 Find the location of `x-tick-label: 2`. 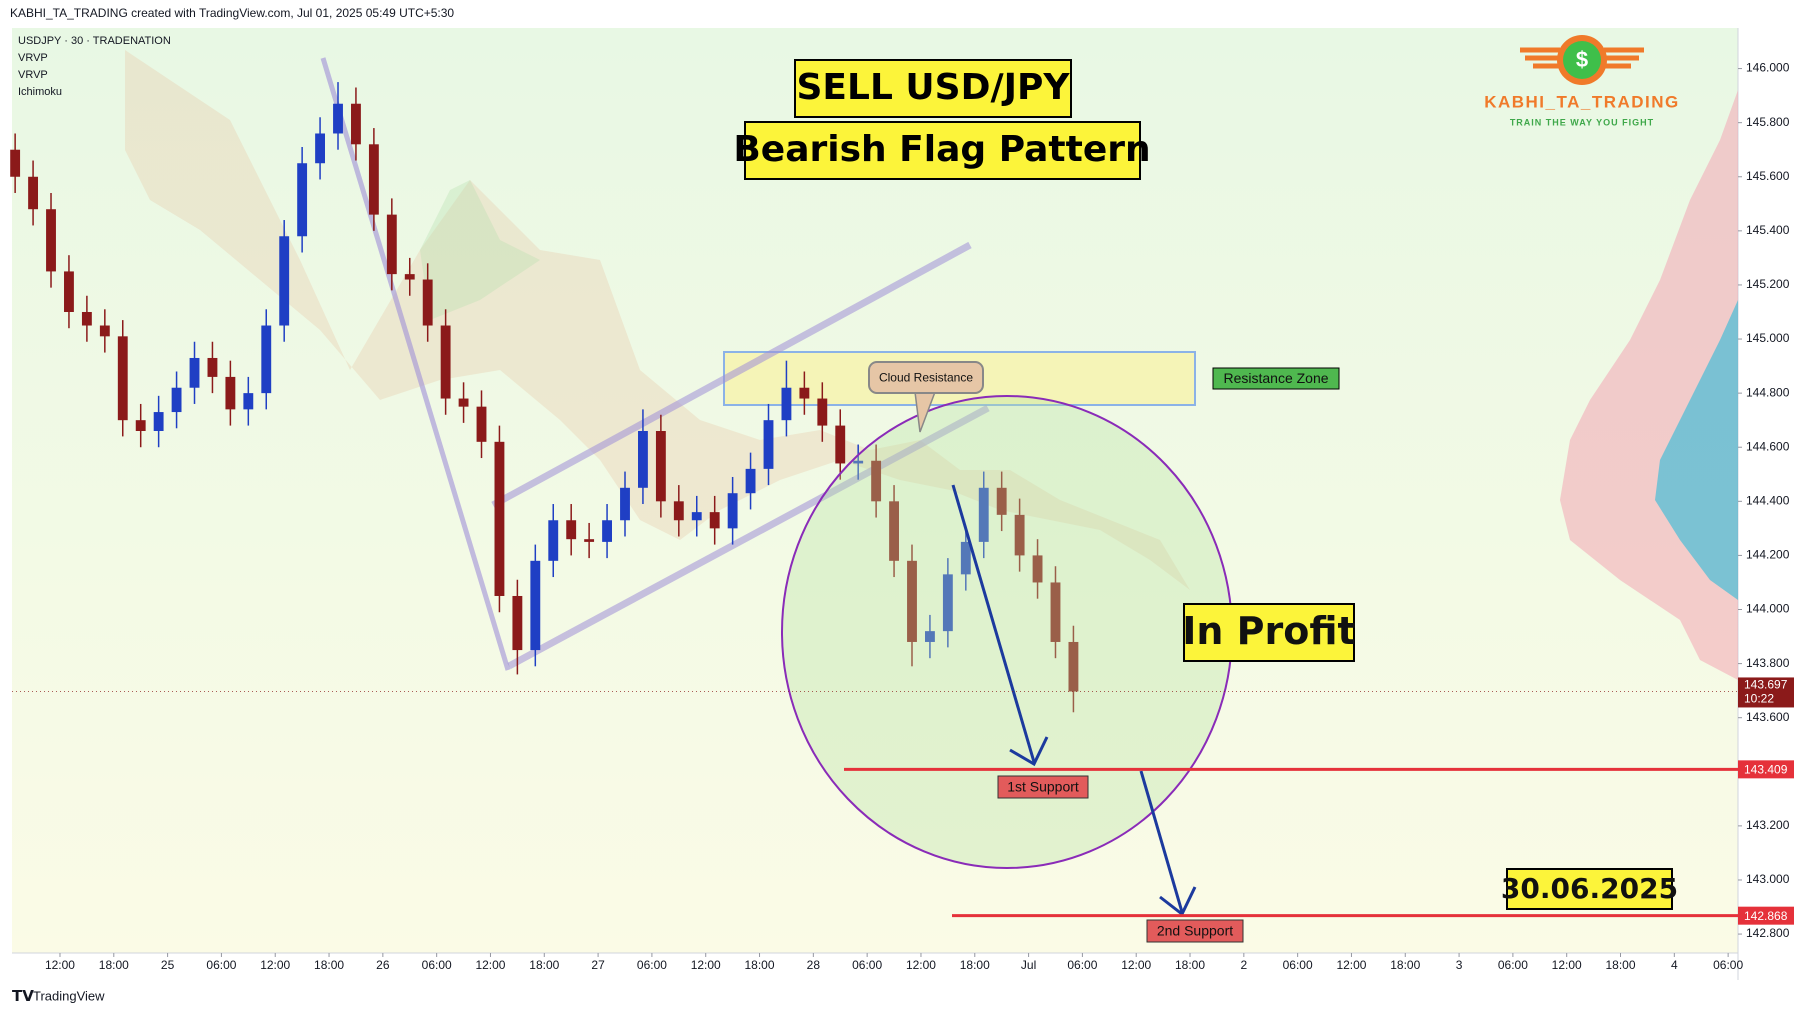

x-tick-label: 2 is located at coordinates (1243, 965).